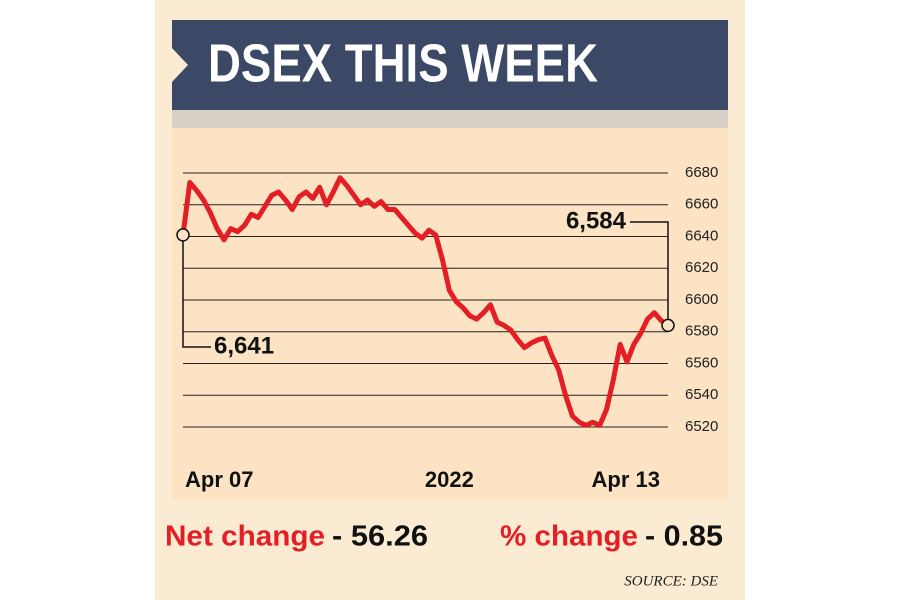 This screenshot has height=600, width=900. What do you see at coordinates (380, 537) in the screenshot?
I see `net-change-value: - 56.26` at bounding box center [380, 537].